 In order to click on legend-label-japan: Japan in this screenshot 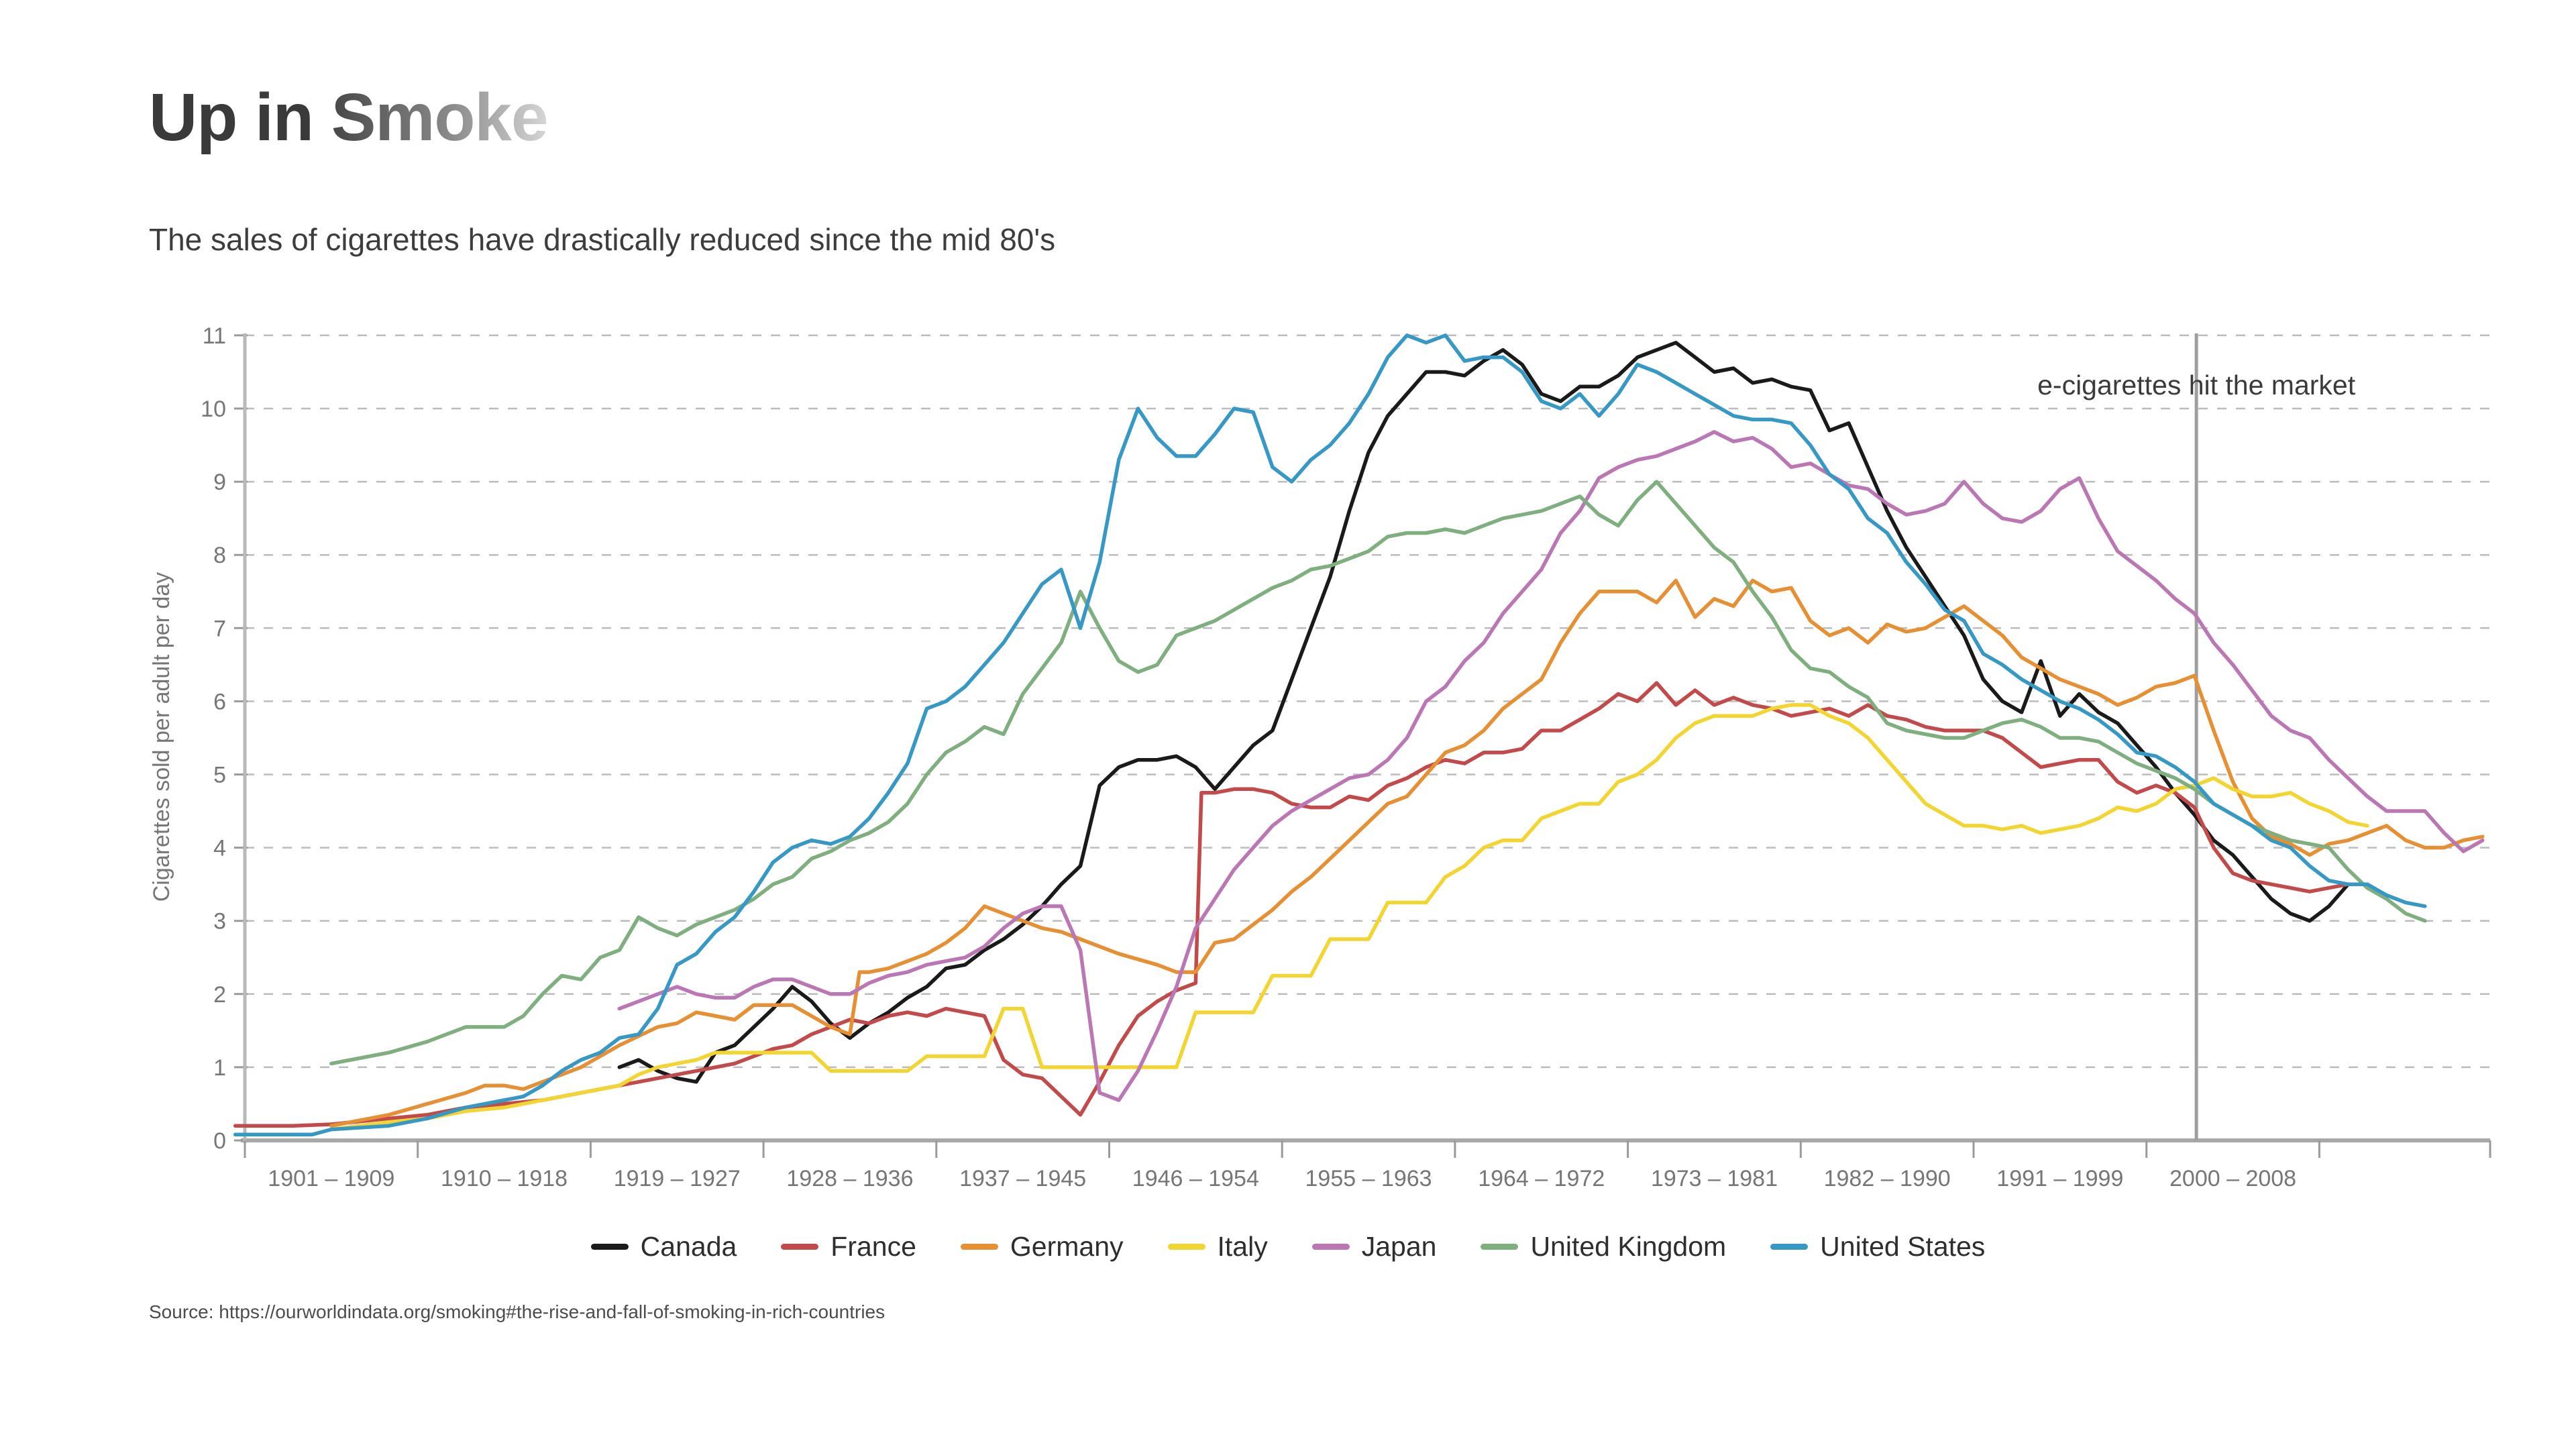, I will do `click(1399, 1246)`.